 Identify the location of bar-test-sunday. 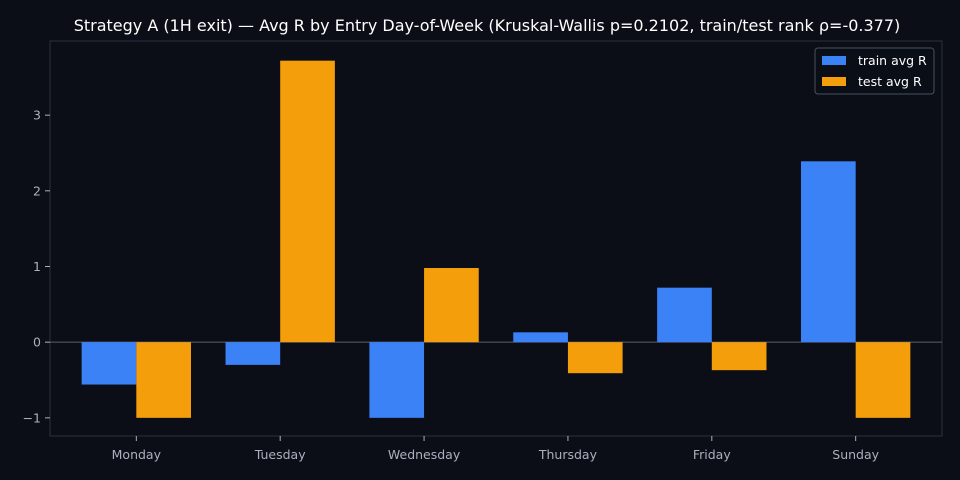
(883, 380).